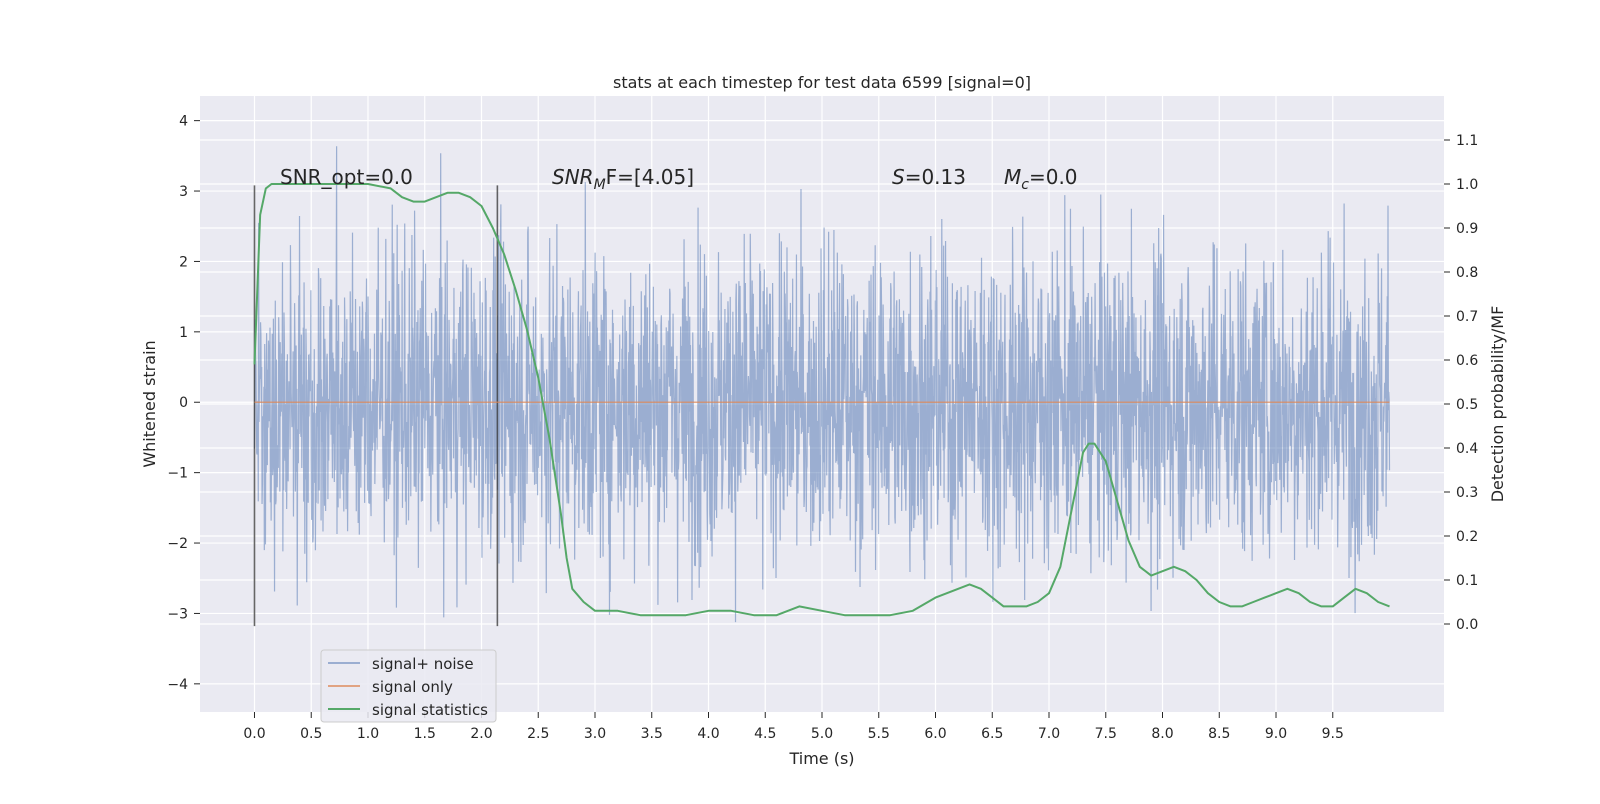  Describe the element at coordinates (1467, 493) in the screenshot. I see `y-right-tick-label: 0.3` at that location.